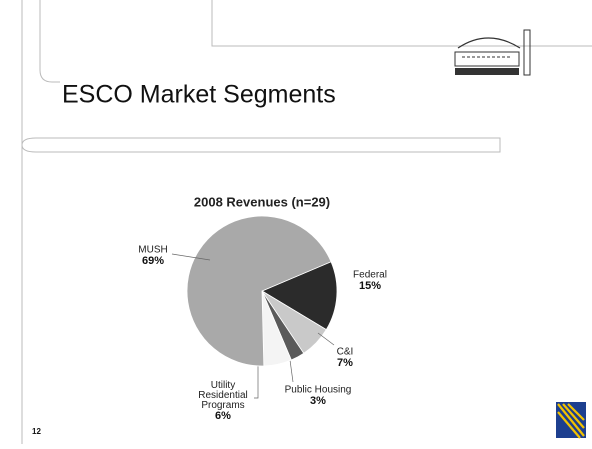 The image size is (592, 449). What do you see at coordinates (262, 201) in the screenshot?
I see `chart-title: 2008 Revenues (n=29)` at bounding box center [262, 201].